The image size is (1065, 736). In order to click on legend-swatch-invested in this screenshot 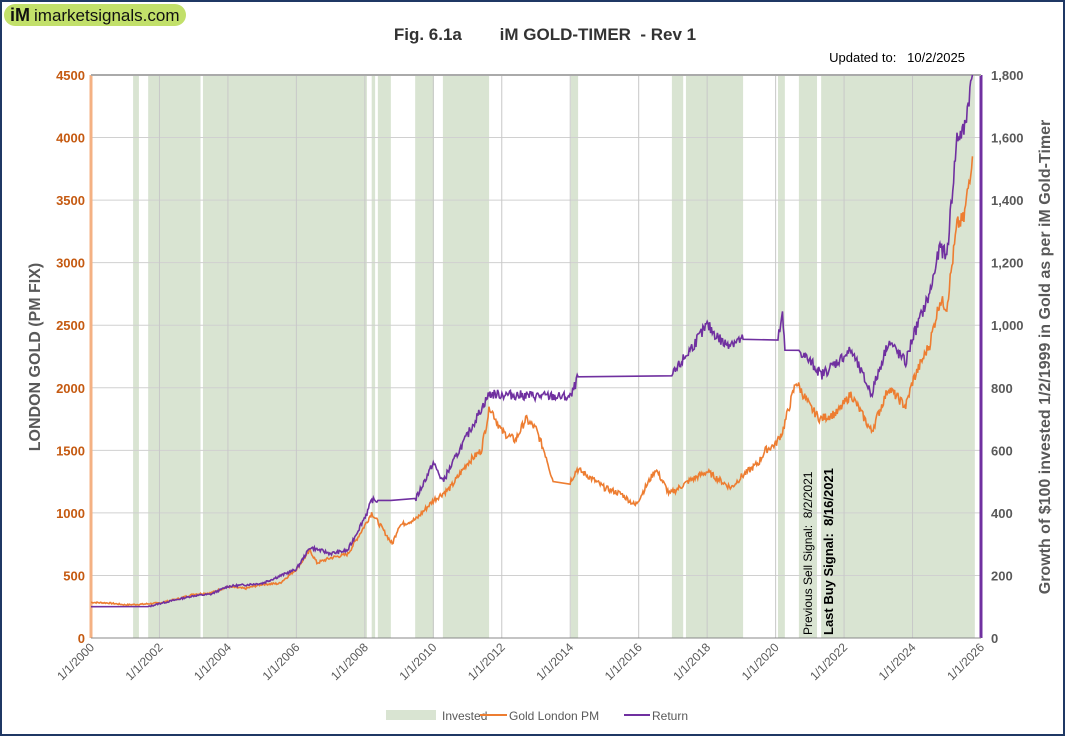, I will do `click(411, 715)`.